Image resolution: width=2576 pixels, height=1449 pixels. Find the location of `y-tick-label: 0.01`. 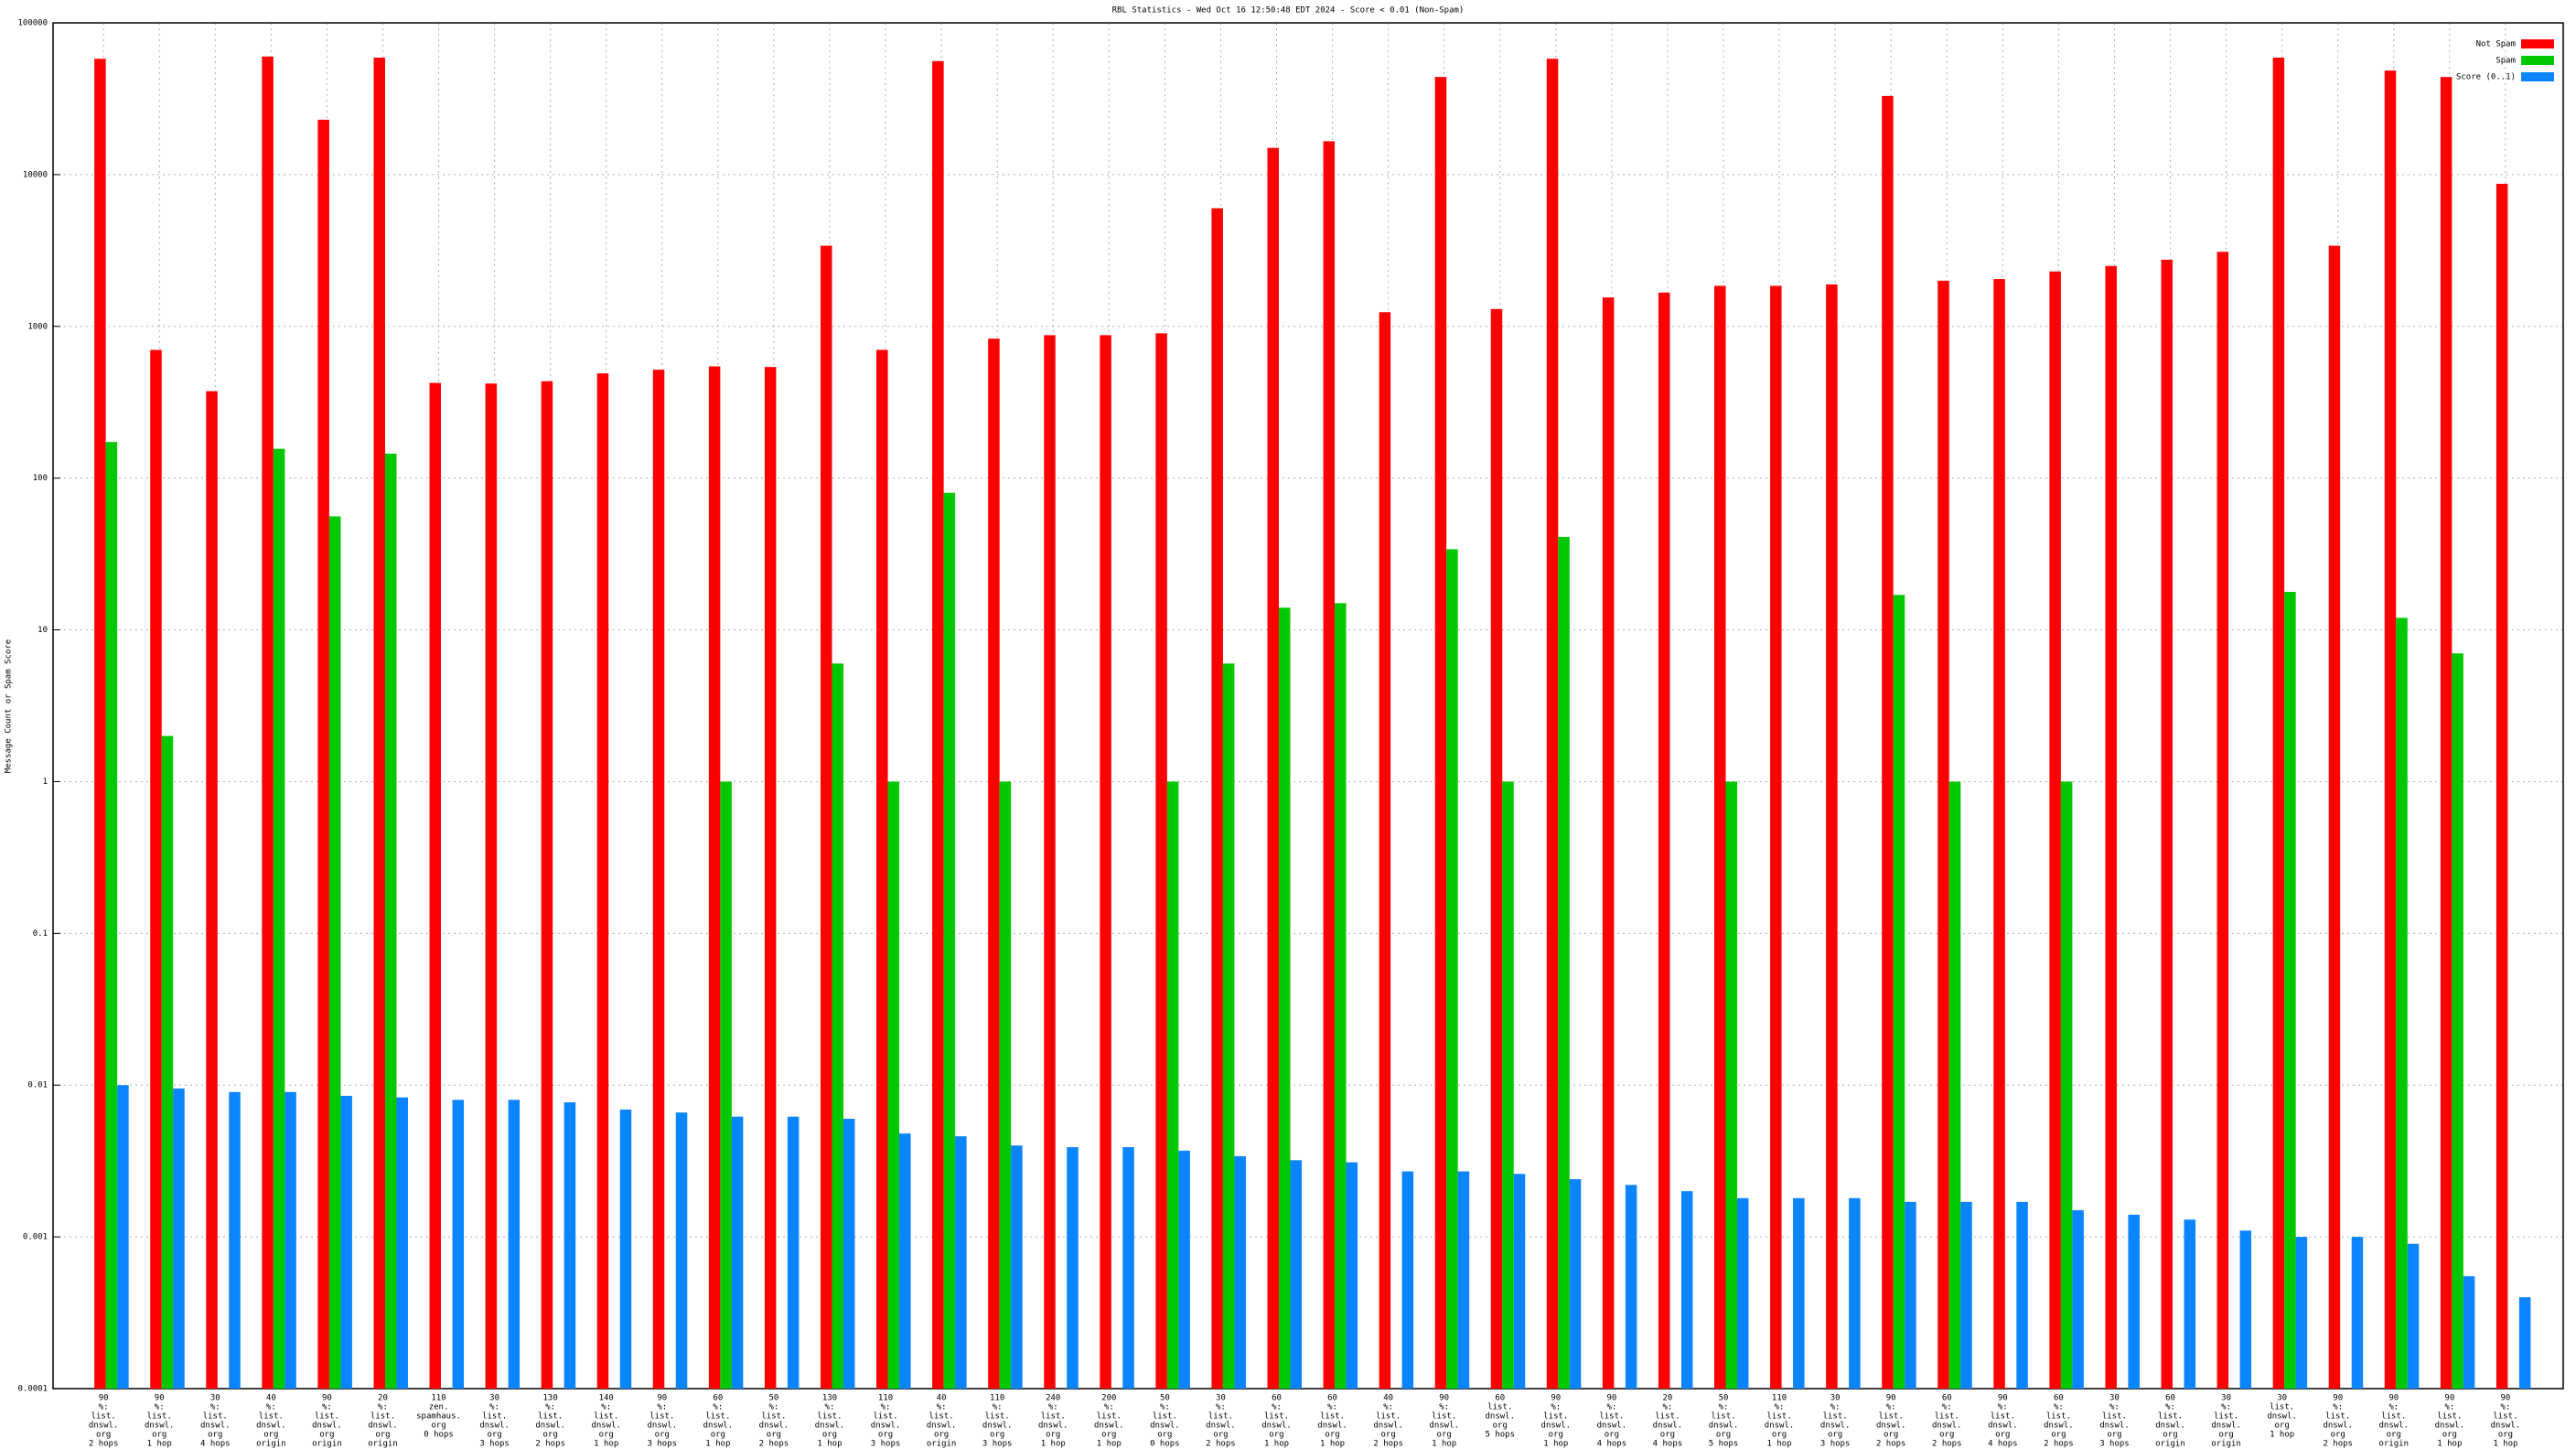

y-tick-label: 0.01 is located at coordinates (38, 1086).